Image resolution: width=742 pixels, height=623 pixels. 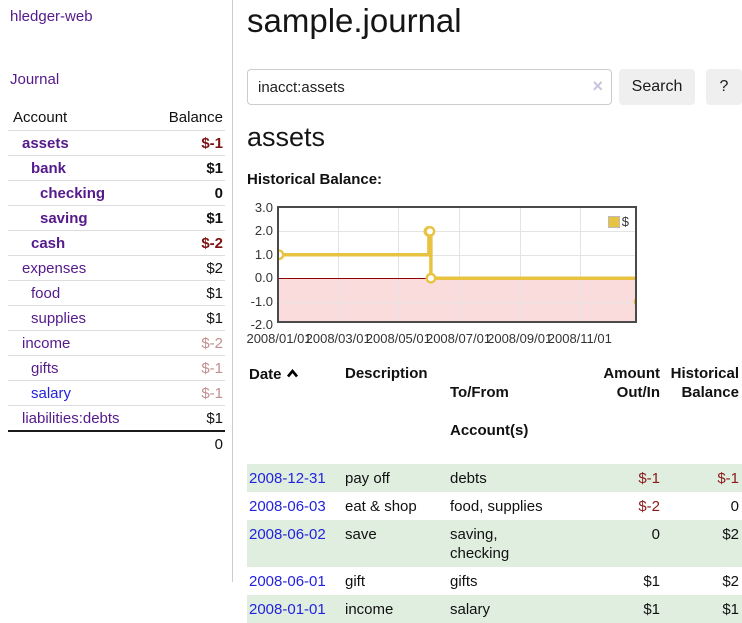 I want to click on column-header-description: Description, so click(x=397, y=411).